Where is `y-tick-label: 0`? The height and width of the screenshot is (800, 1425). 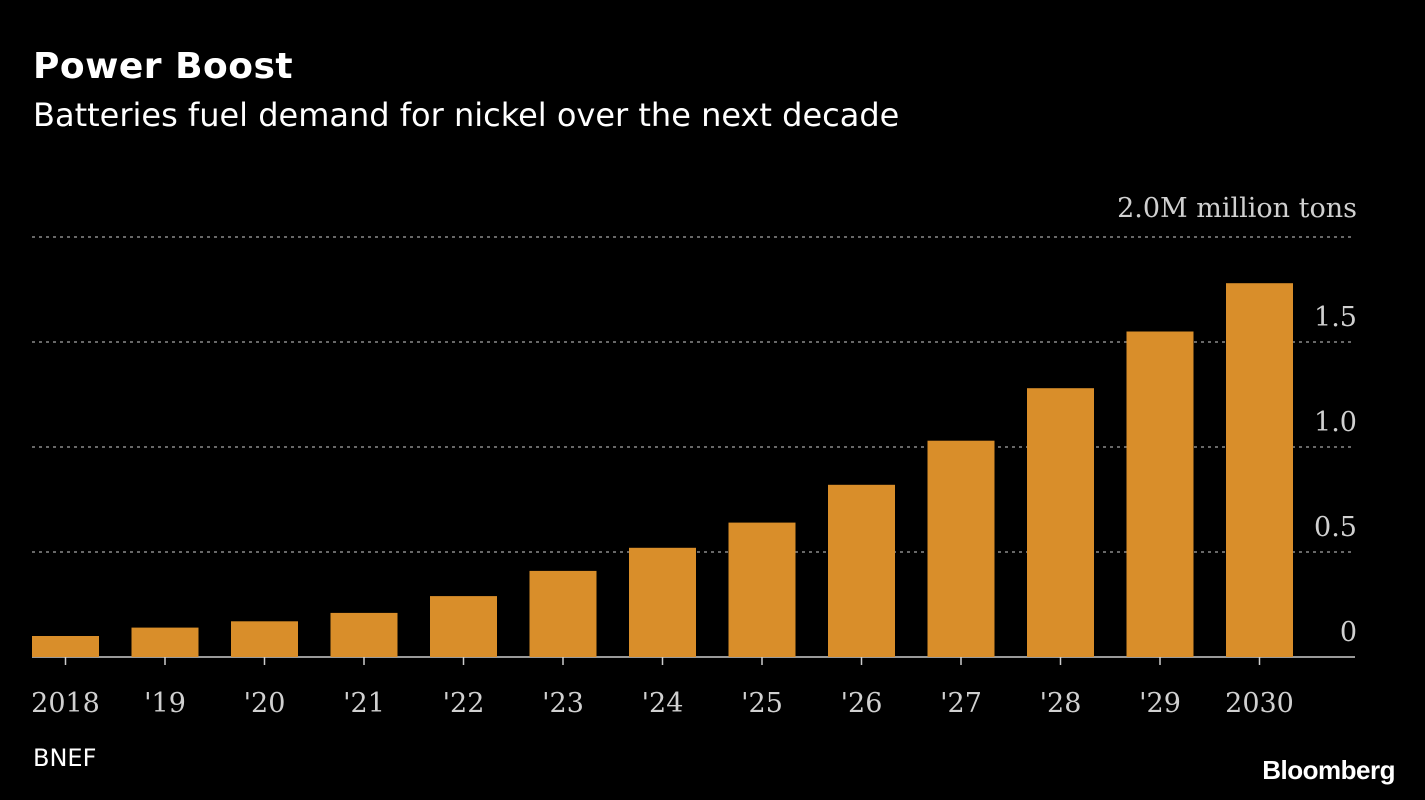
y-tick-label: 0 is located at coordinates (1348, 632).